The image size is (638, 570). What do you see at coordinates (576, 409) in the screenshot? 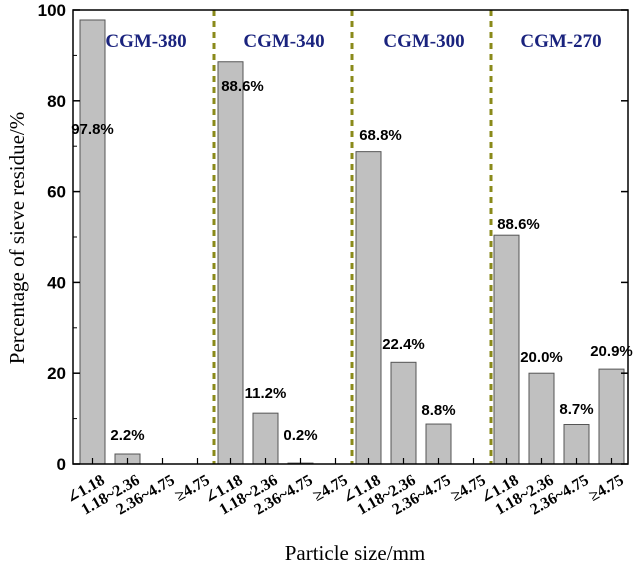
I see `data-label: 8.7%` at bounding box center [576, 409].